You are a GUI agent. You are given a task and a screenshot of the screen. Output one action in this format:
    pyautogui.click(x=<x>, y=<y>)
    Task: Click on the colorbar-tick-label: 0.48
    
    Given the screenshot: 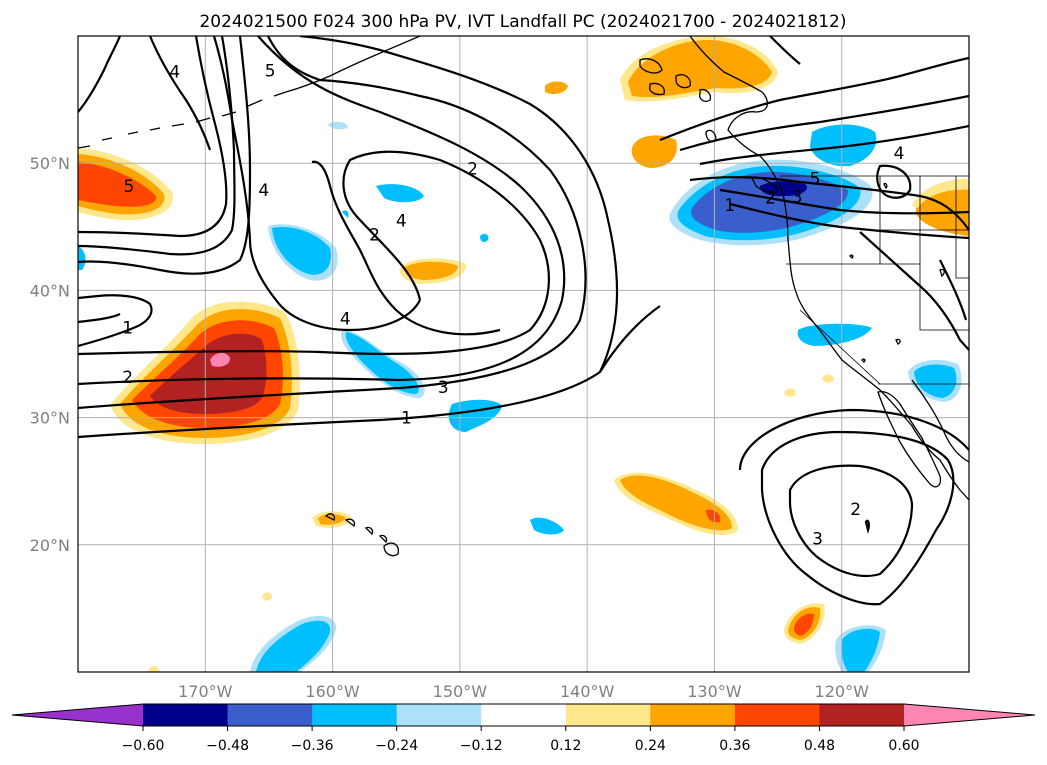 What is the action you would take?
    pyautogui.click(x=819, y=746)
    